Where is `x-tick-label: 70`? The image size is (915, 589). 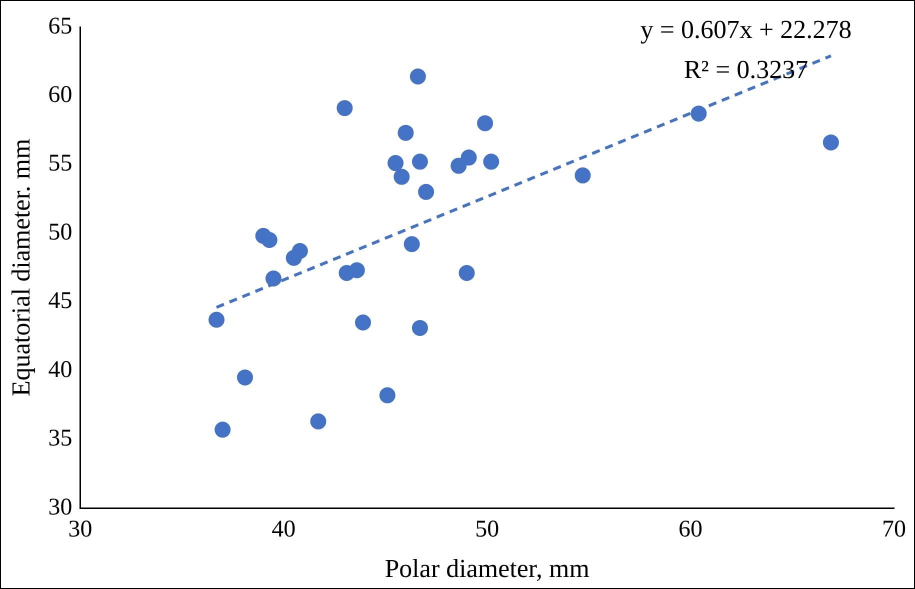
x-tick-label: 70 is located at coordinates (894, 529).